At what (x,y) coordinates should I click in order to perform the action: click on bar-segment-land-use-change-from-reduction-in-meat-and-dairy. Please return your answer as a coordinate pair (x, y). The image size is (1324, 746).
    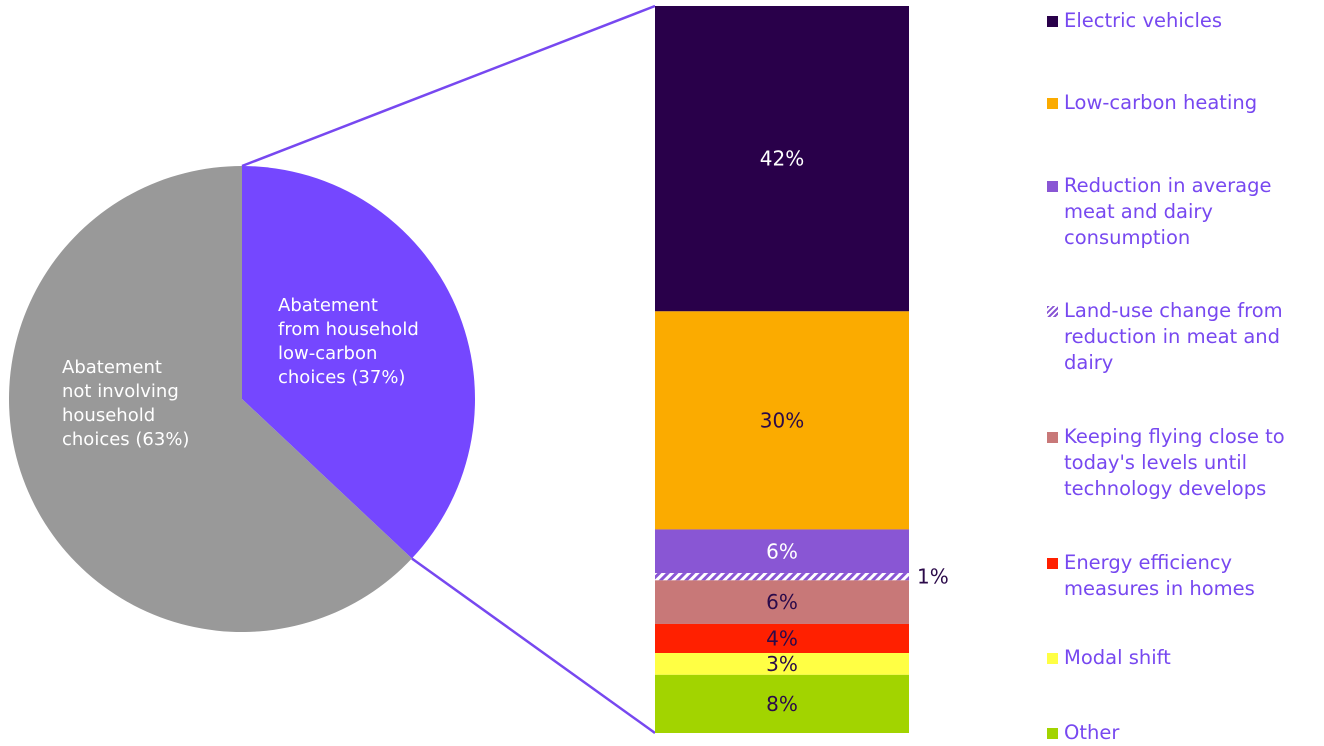
    Looking at the image, I should click on (782, 577).